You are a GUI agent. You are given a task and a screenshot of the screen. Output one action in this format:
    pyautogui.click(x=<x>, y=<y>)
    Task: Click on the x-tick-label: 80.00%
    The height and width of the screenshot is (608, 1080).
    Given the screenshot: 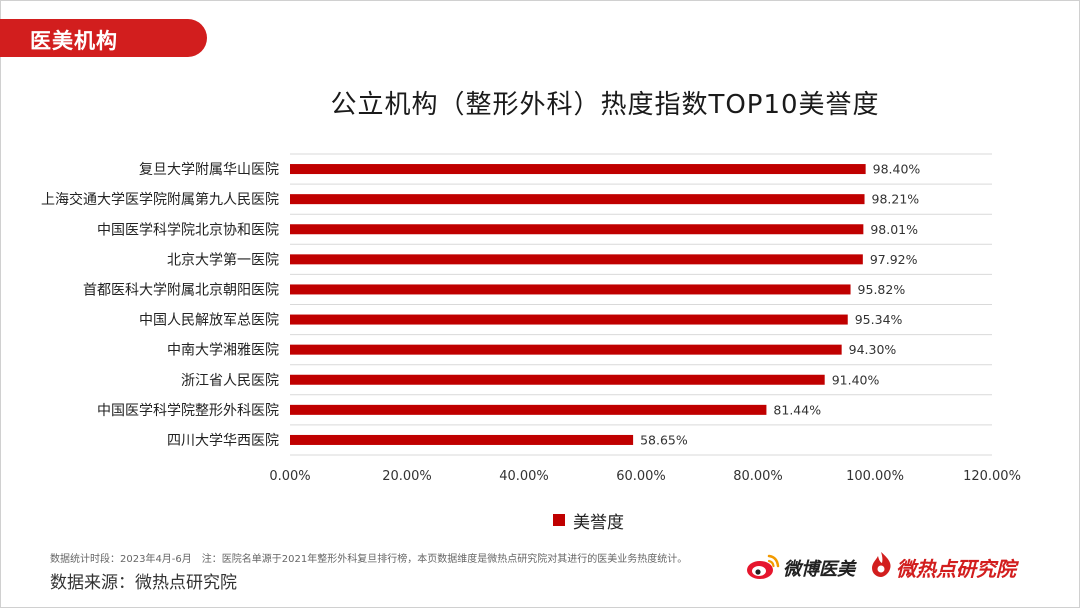 What is the action you would take?
    pyautogui.click(x=758, y=476)
    